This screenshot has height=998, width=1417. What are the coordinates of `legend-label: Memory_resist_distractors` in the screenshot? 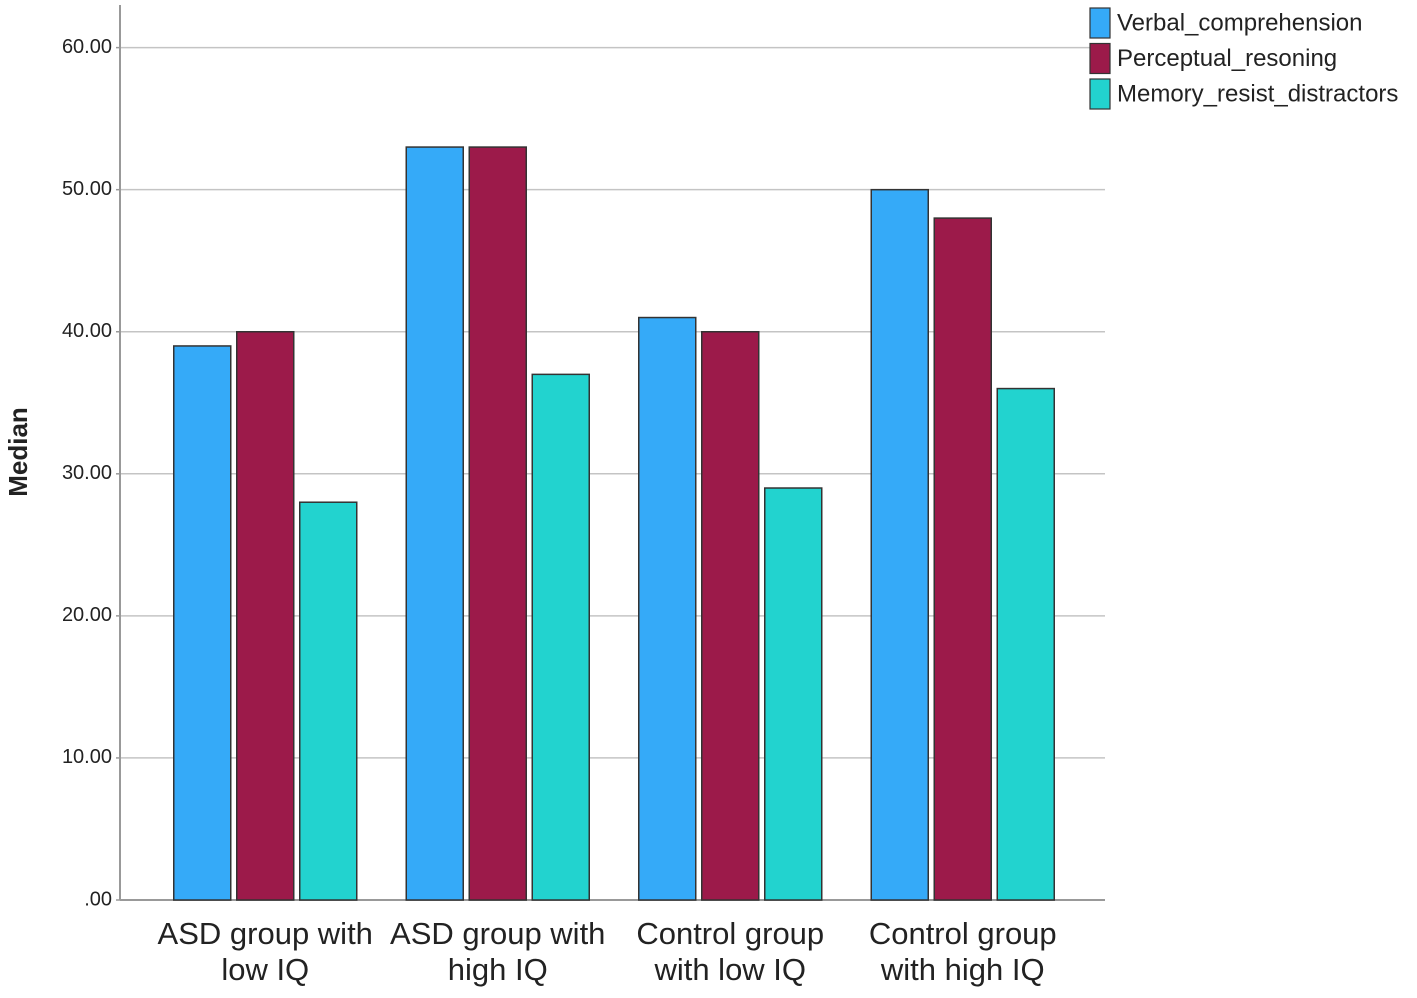 It's located at (1257, 93).